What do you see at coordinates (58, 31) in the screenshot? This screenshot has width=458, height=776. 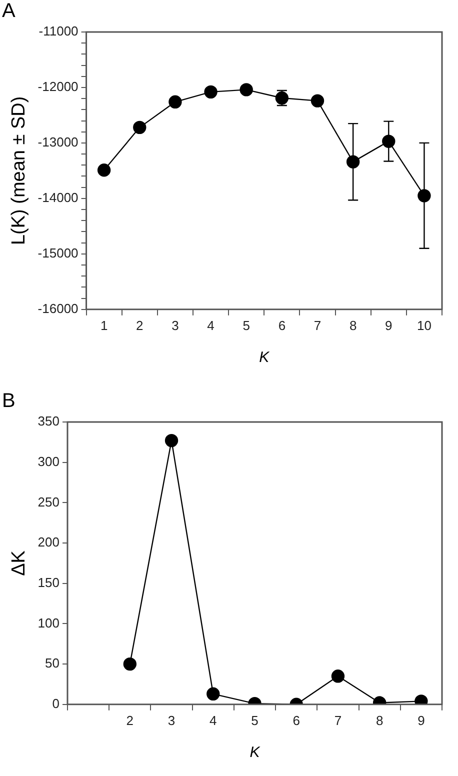 I see `y-tick-label: -11000` at bounding box center [58, 31].